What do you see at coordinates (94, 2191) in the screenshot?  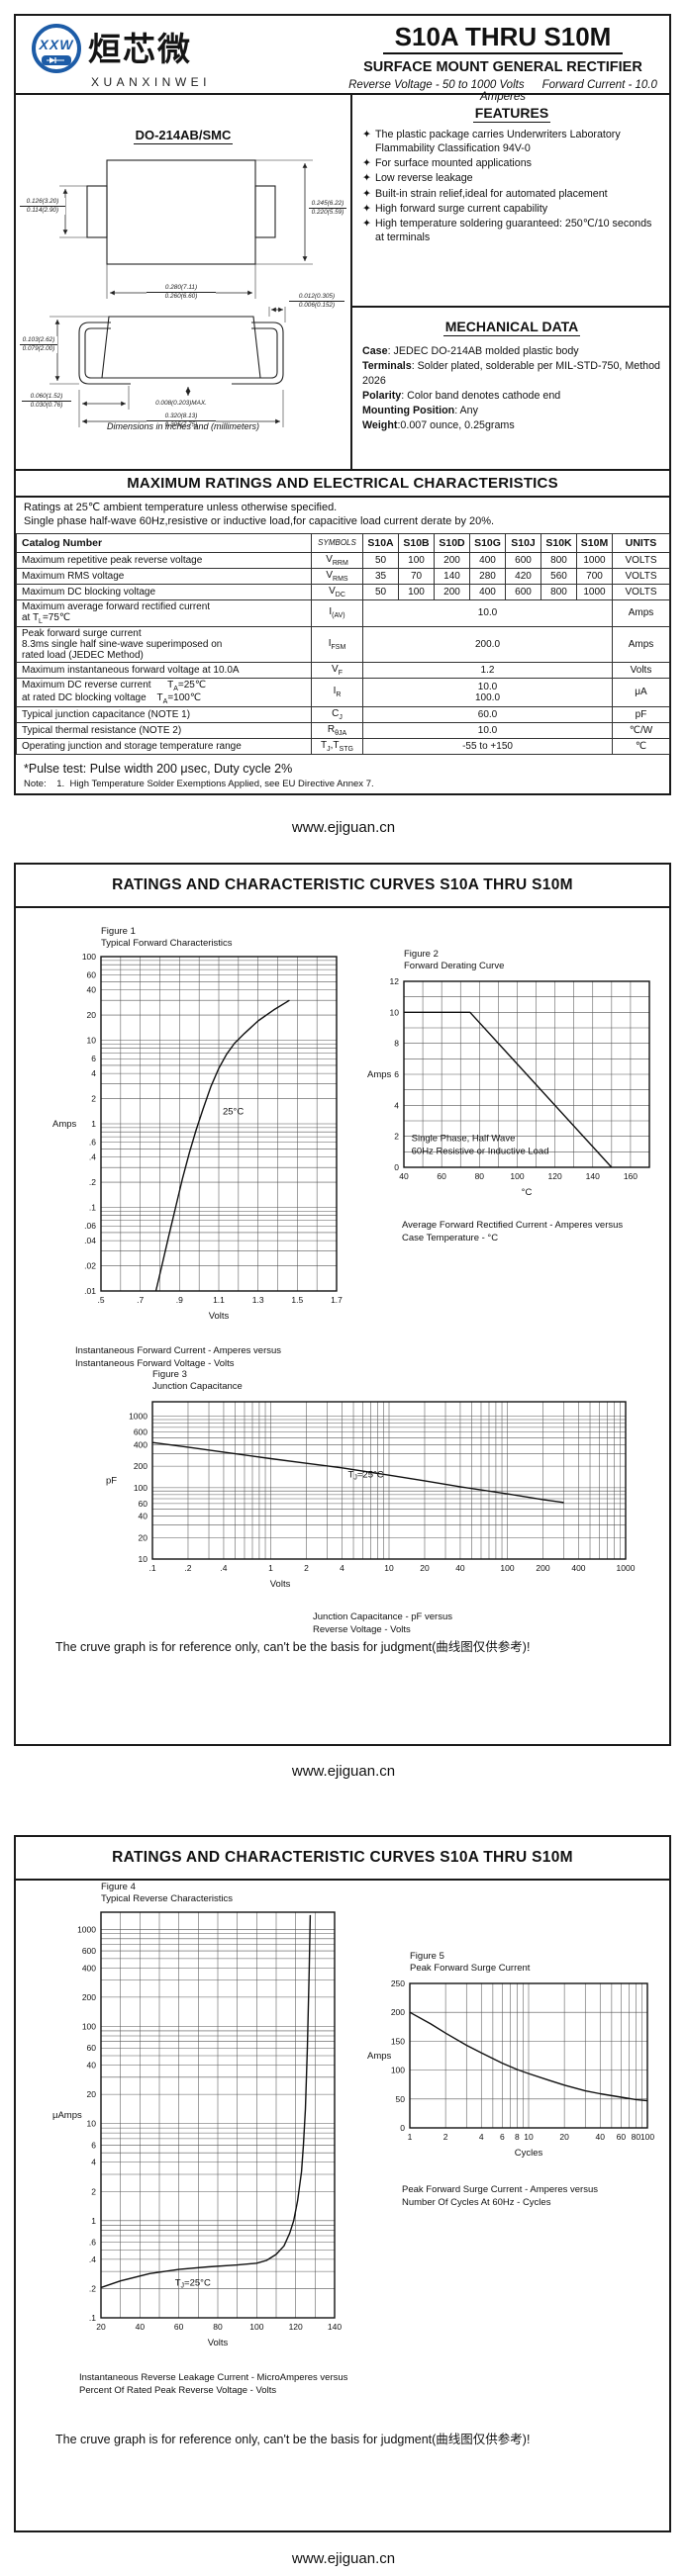 I see `svg-text: 2` at bounding box center [94, 2191].